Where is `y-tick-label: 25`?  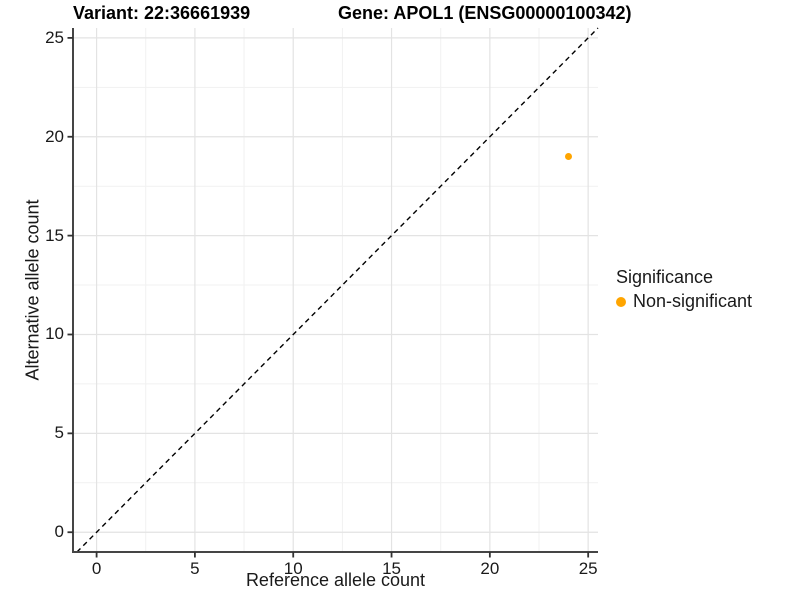
y-tick-label: 25 is located at coordinates (54, 37).